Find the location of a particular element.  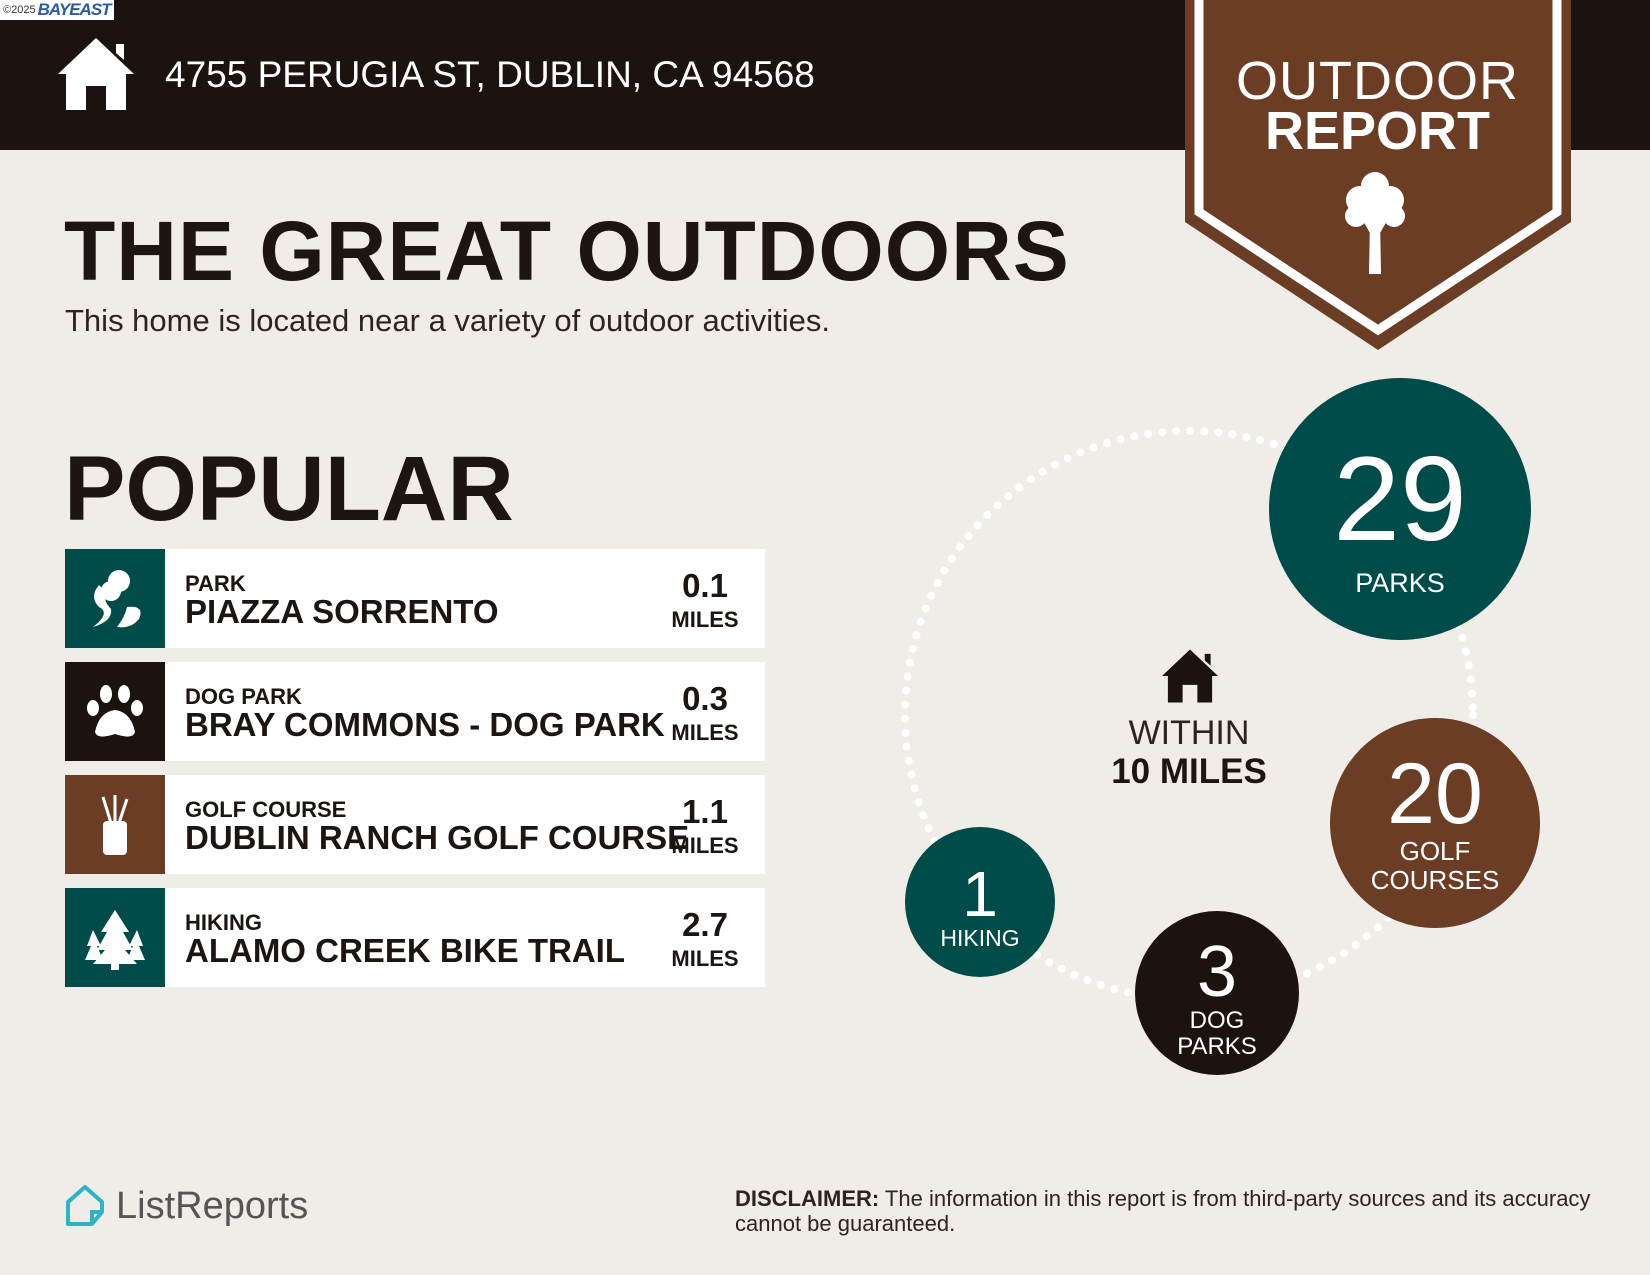

golf-courses-count-circle: 20 GOLF COURSES is located at coordinates (1435, 823).